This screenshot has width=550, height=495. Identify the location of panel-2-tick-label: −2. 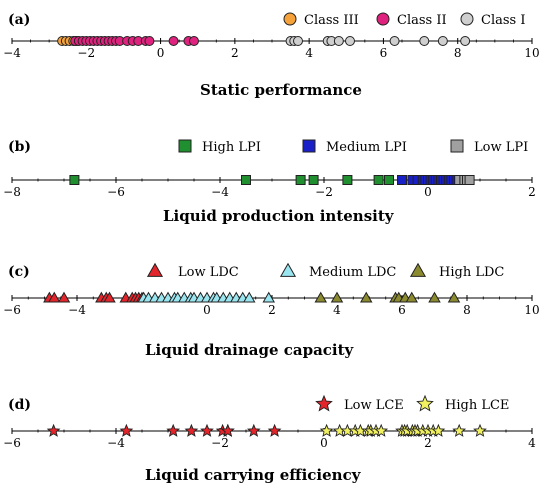
(324, 192).